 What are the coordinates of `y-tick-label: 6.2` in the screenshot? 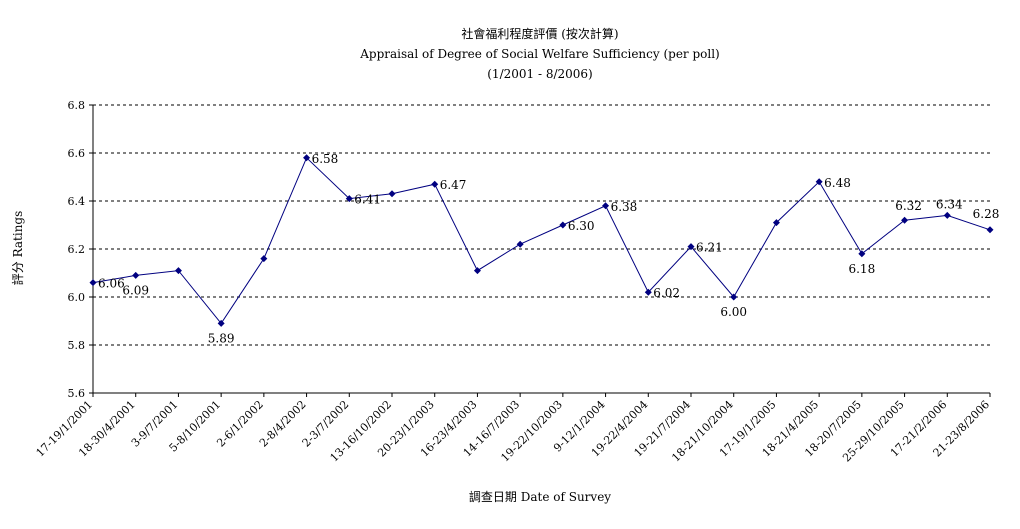 It's located at (77, 249).